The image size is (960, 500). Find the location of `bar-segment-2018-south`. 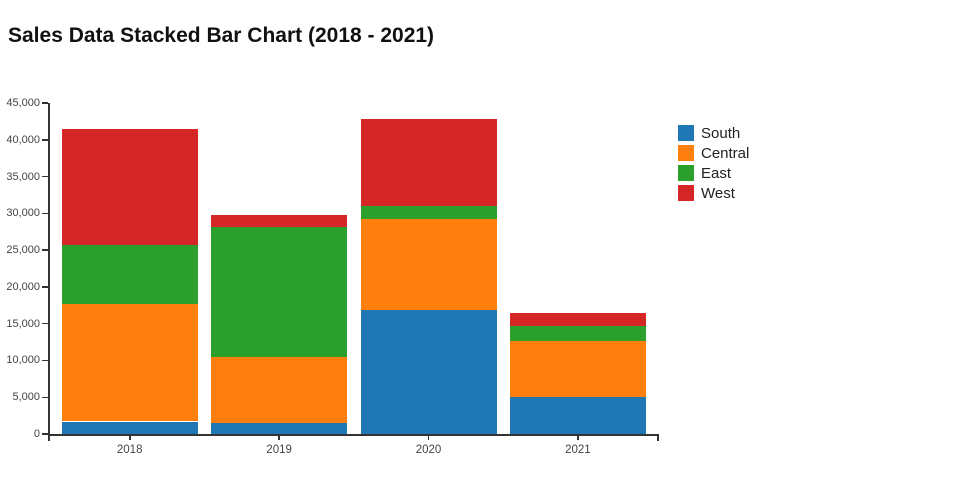

bar-segment-2018-south is located at coordinates (129, 427).